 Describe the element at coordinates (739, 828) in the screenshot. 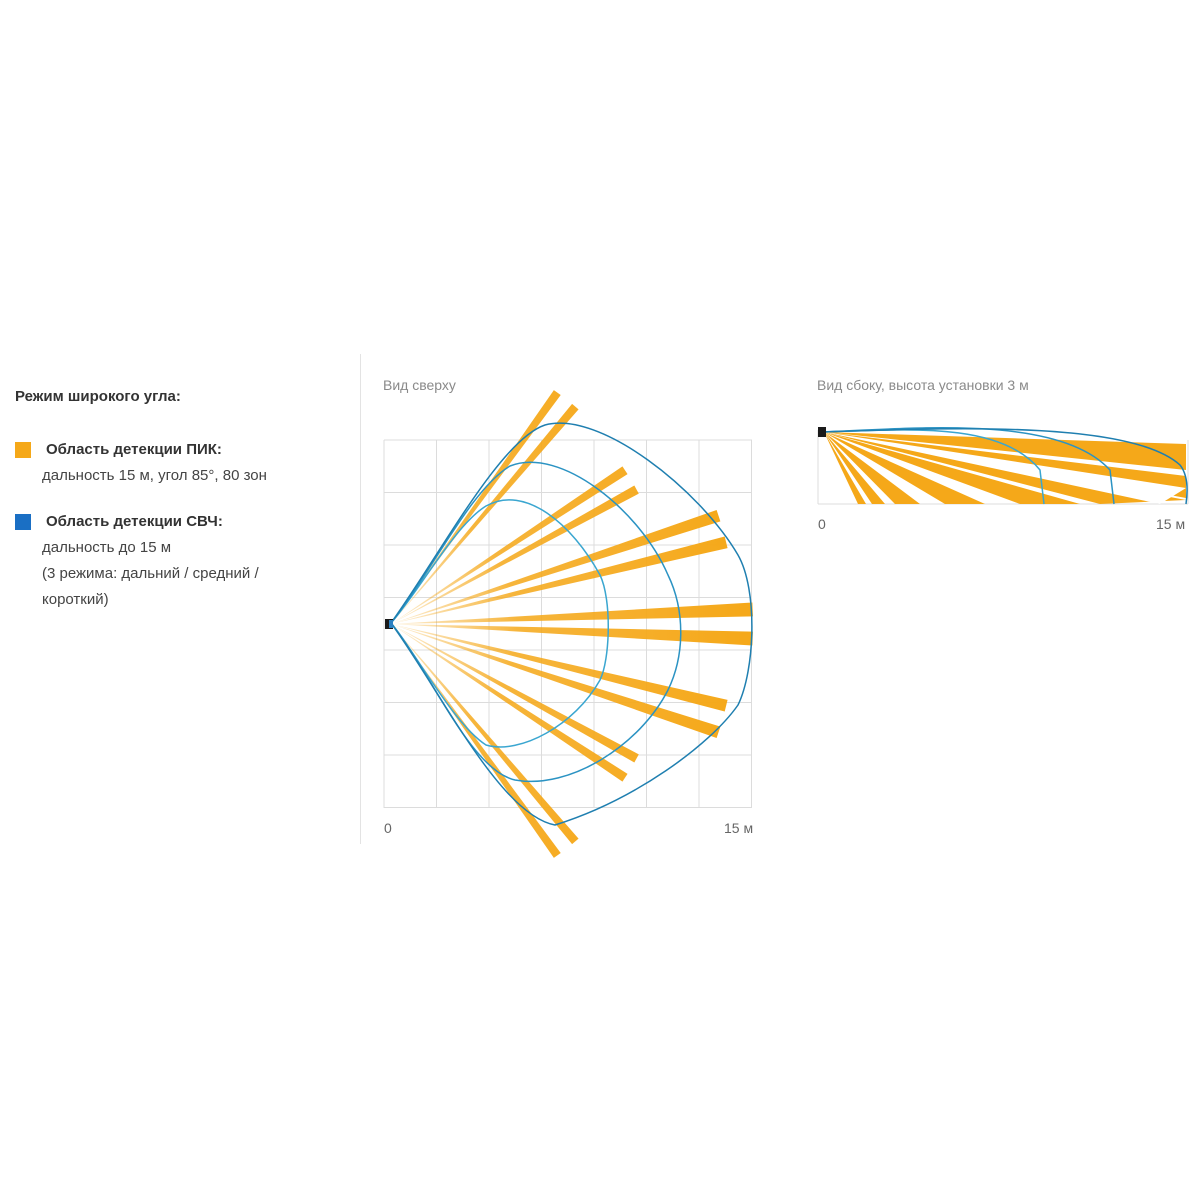

I see `top-view-axis-end: 15 м` at that location.